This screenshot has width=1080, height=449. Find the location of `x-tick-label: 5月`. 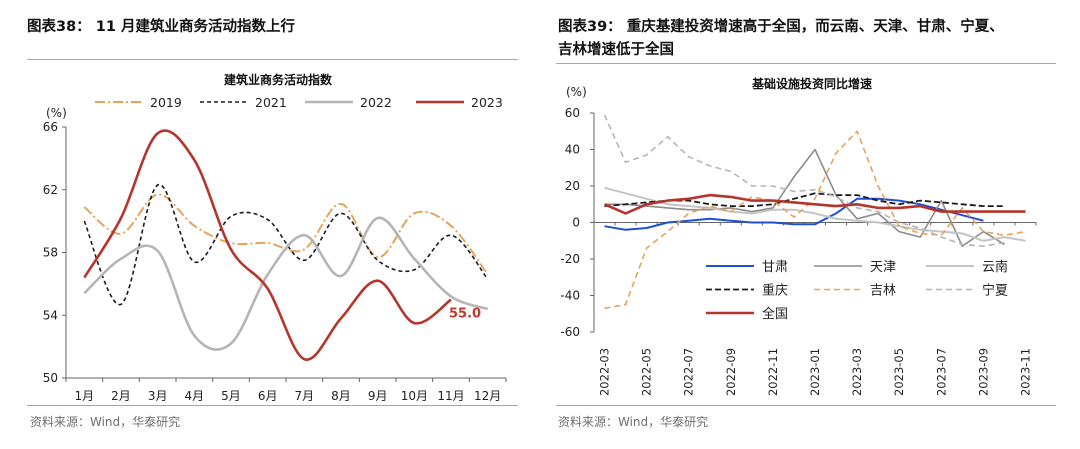

x-tick-label: 5月 is located at coordinates (231, 396).